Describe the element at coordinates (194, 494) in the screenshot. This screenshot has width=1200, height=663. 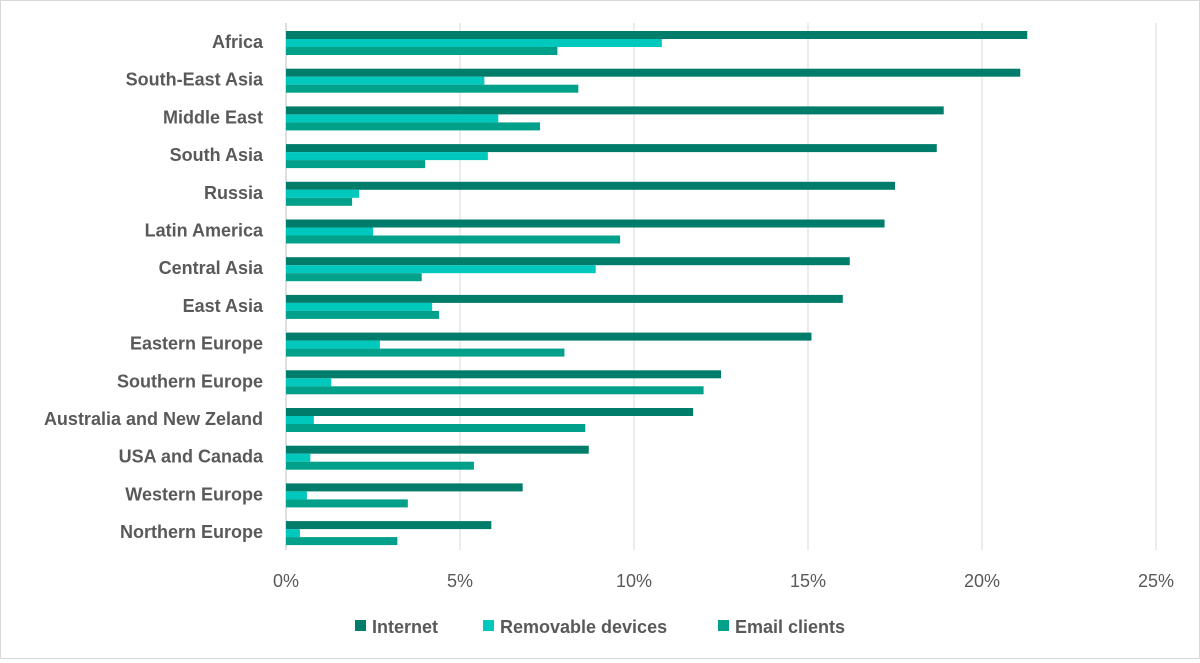
I see `category-label: Western Europe` at that location.